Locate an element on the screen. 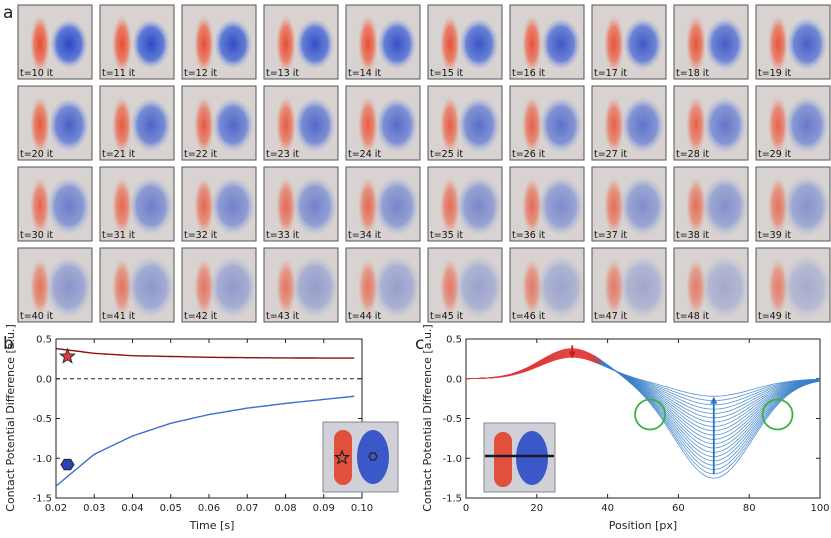 The height and width of the screenshot is (538, 831). frame-tile: t=26 it is located at coordinates (547, 123).